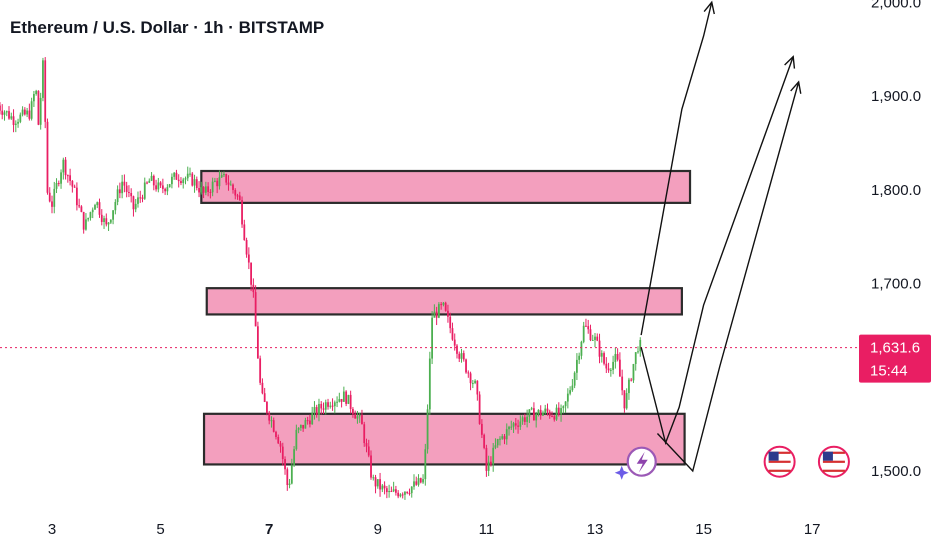 The image size is (932, 550). I want to click on current-price-value: 1,631.6, so click(895, 348).